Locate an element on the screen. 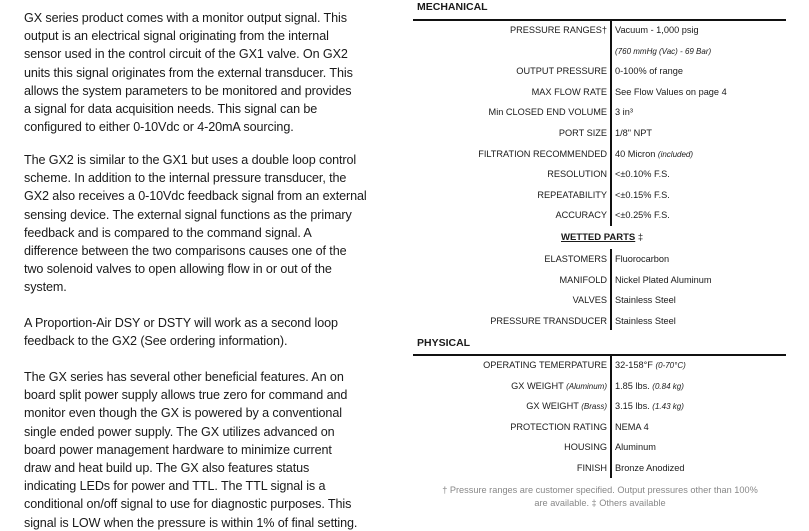  spec-label-text: RESOLUTION is located at coordinates (577, 174).